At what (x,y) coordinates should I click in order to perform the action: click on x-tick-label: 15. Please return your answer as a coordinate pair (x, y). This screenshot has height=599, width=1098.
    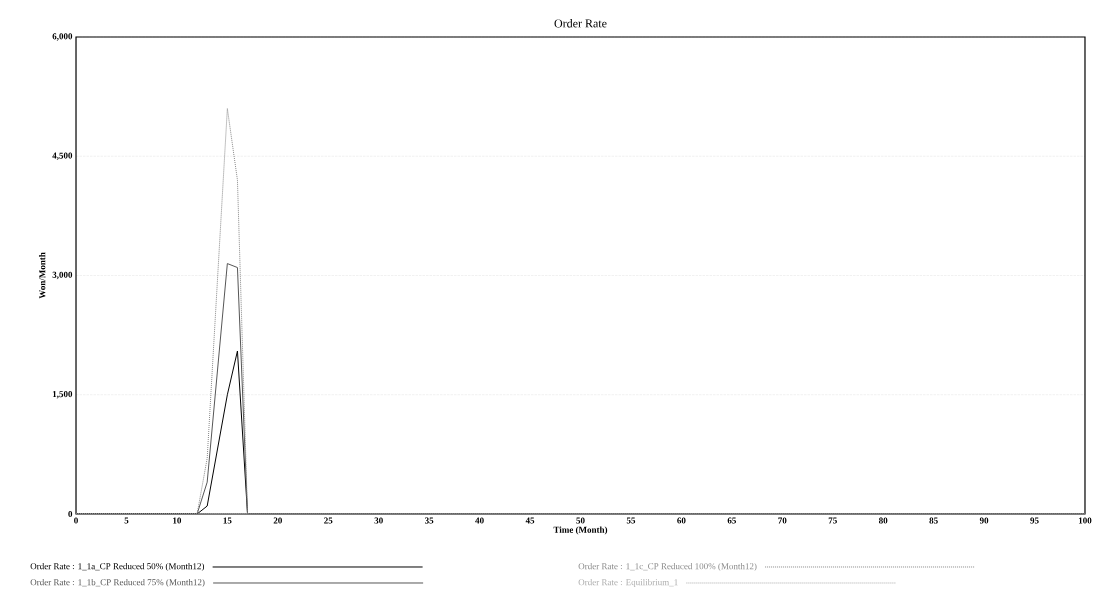
    Looking at the image, I should click on (227, 520).